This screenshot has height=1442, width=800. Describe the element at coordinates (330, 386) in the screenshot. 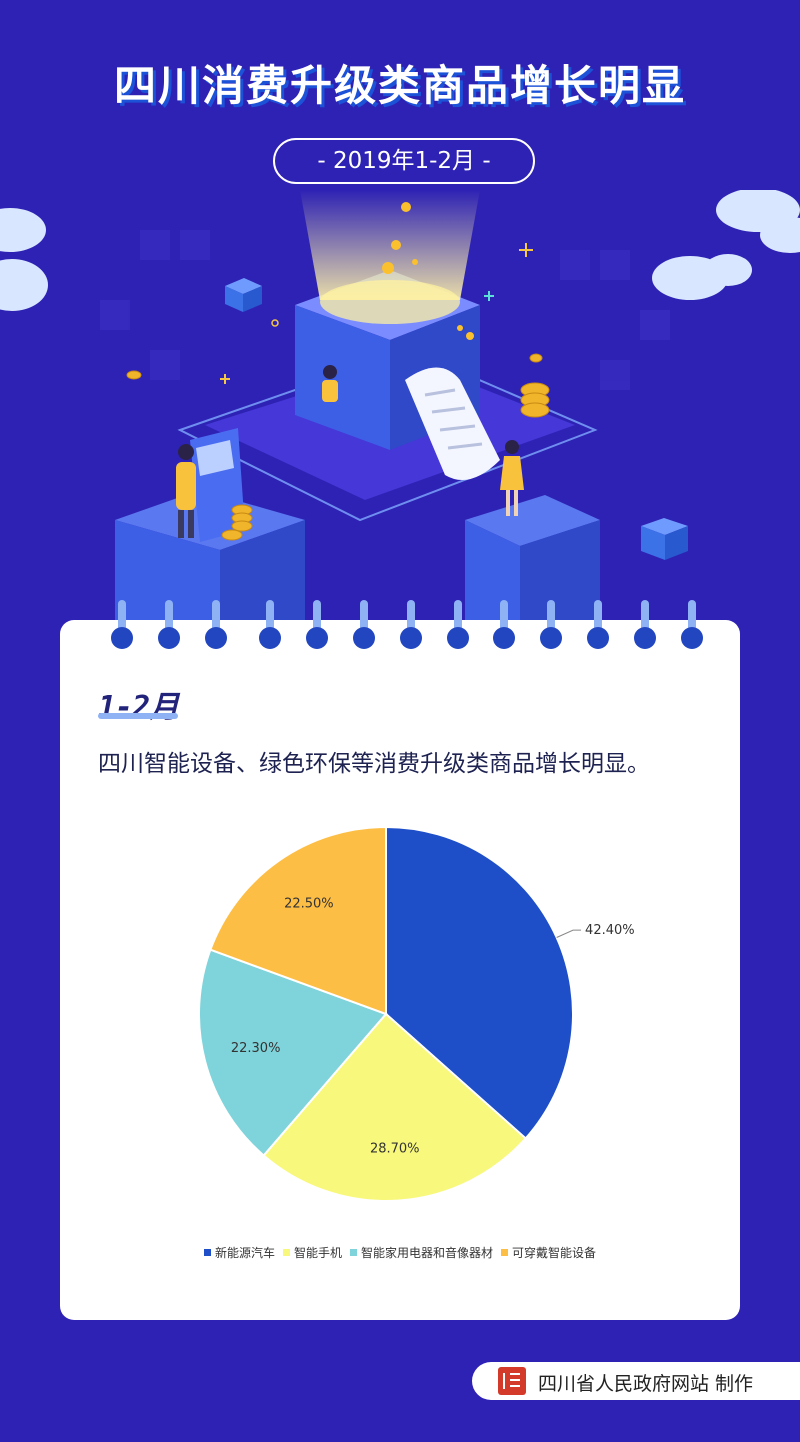

I see `seated-person-figure` at that location.